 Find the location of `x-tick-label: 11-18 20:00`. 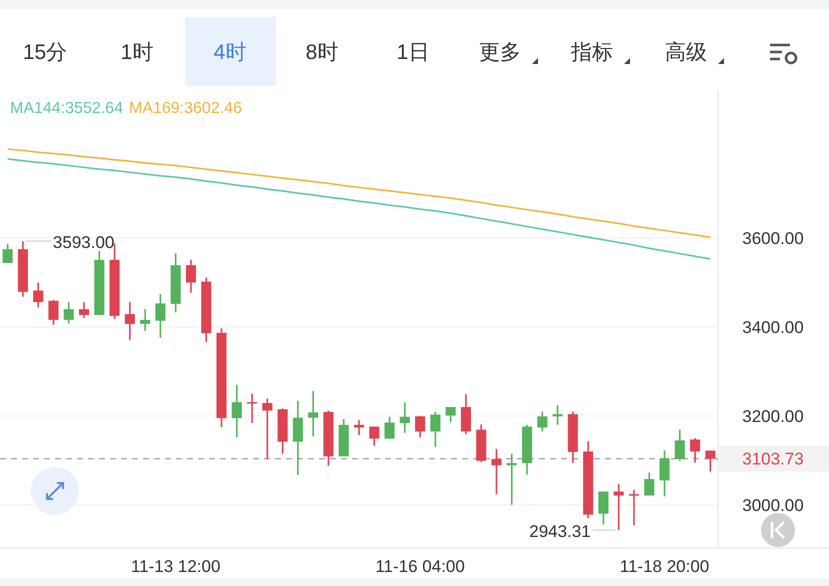

x-tick-label: 11-18 20:00 is located at coordinates (665, 566).